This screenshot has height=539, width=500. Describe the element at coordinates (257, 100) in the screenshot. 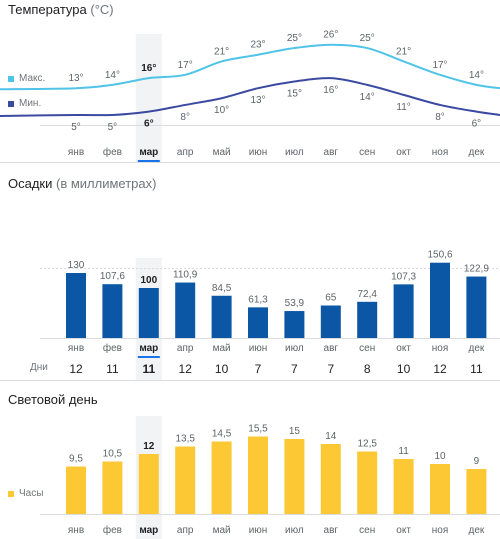

I see `min-temp-label: 13°` at that location.